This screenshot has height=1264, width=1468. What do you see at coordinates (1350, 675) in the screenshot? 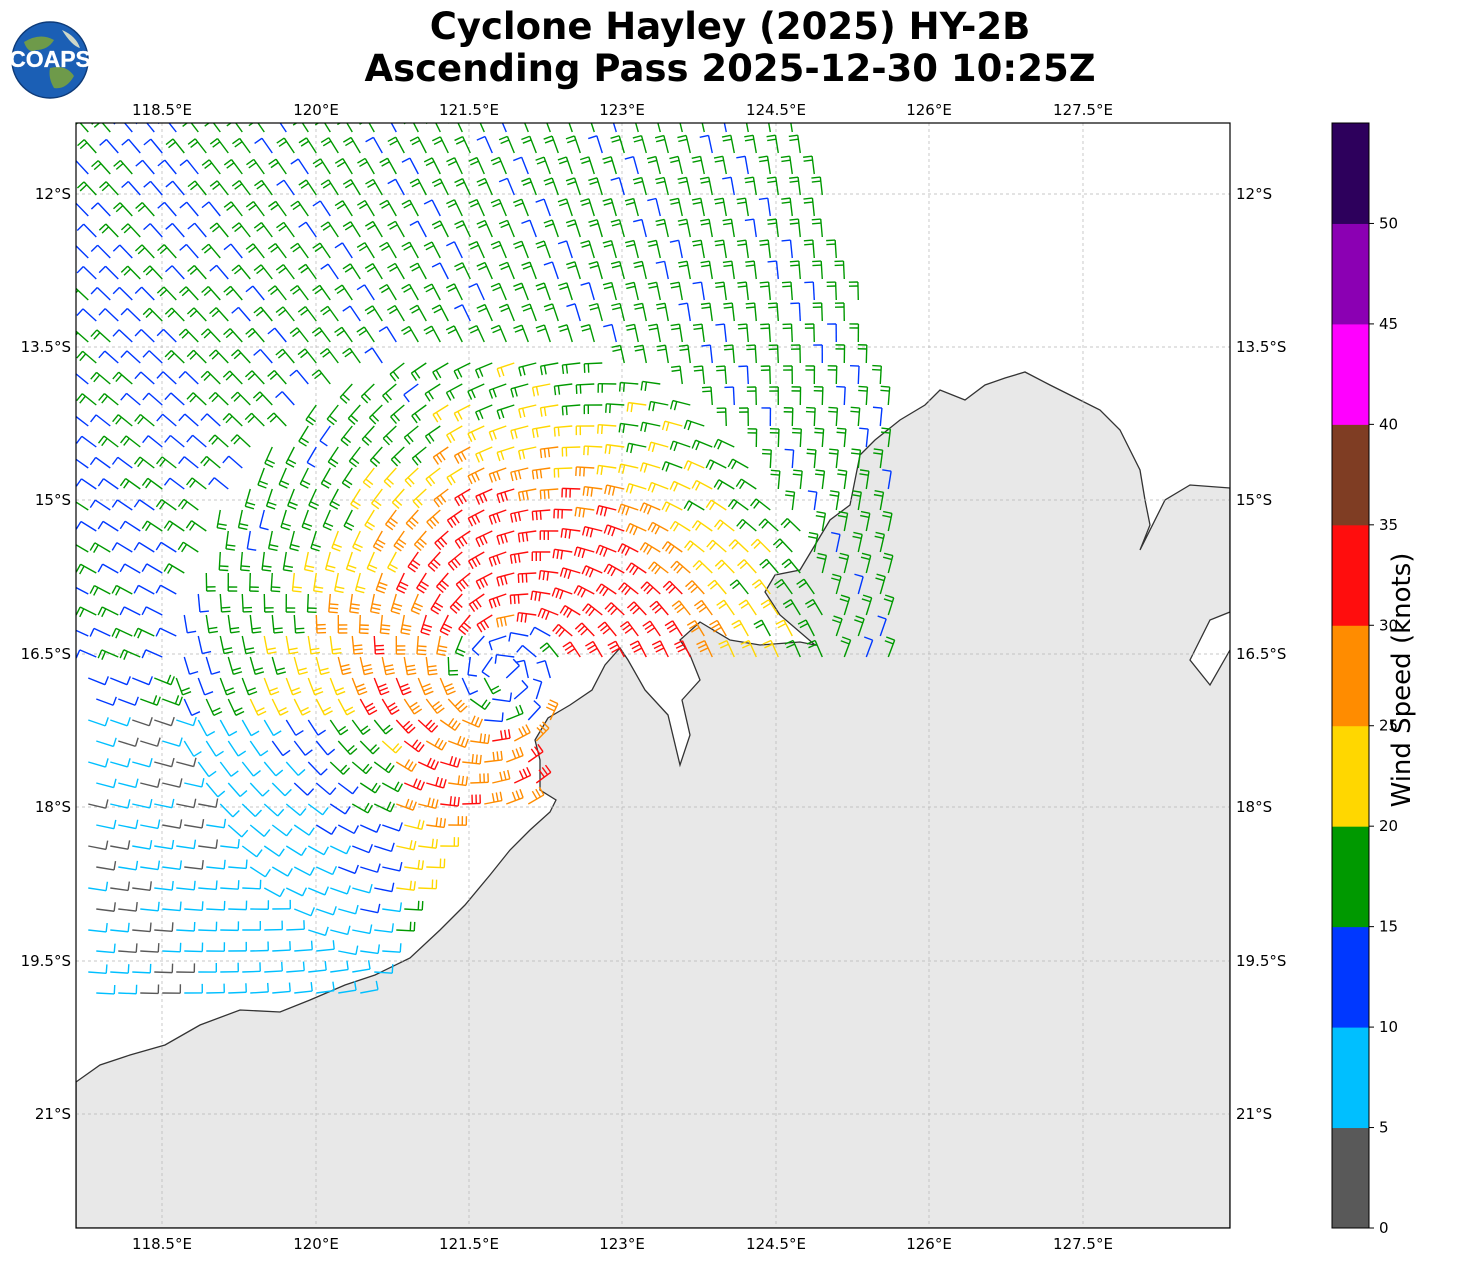
I see `colorbar` at bounding box center [1350, 675].